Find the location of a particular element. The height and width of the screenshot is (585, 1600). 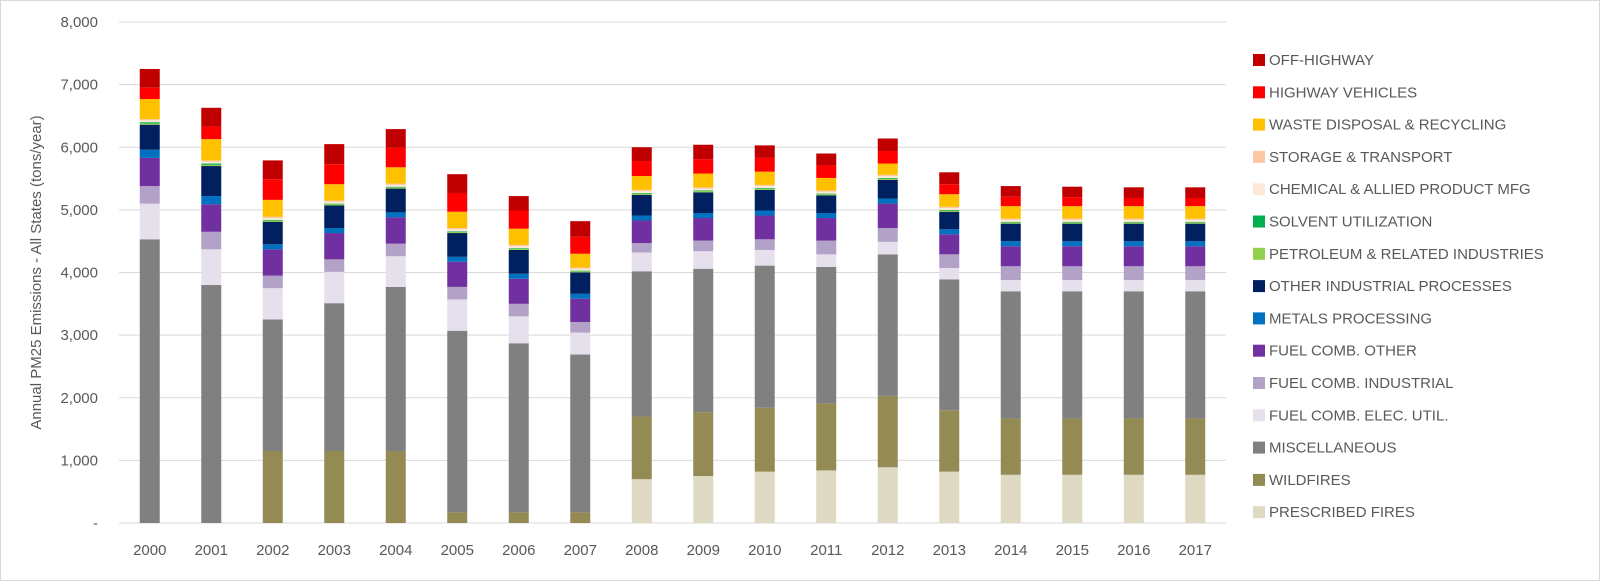

legend-item: WASTE DISPOSAL & RECYCLING is located at coordinates (1379, 125).